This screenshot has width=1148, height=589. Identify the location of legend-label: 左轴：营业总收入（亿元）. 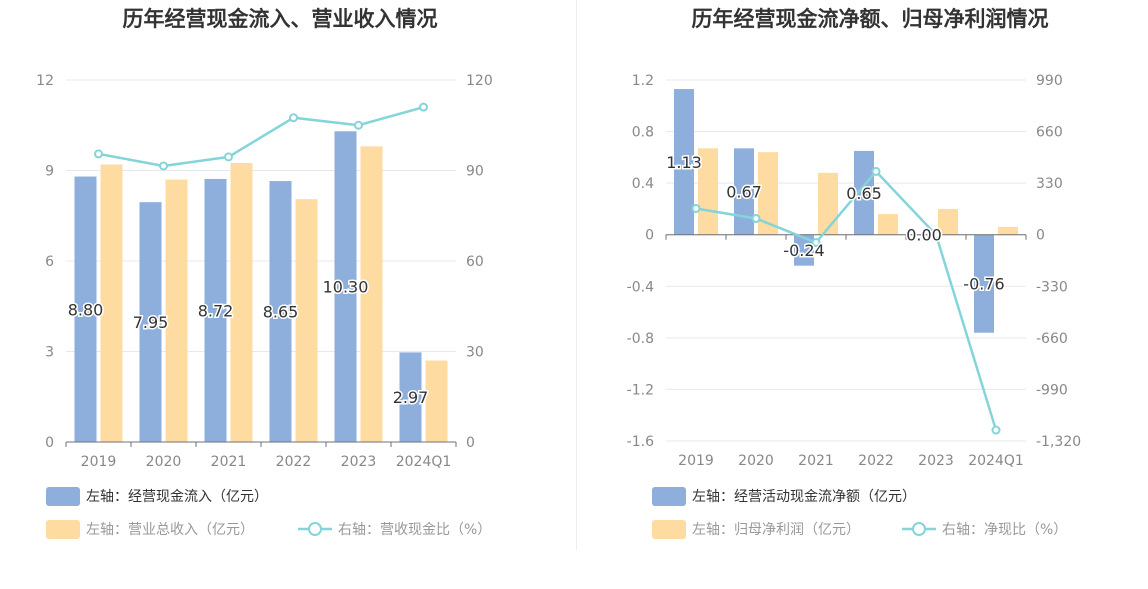
(170, 530).